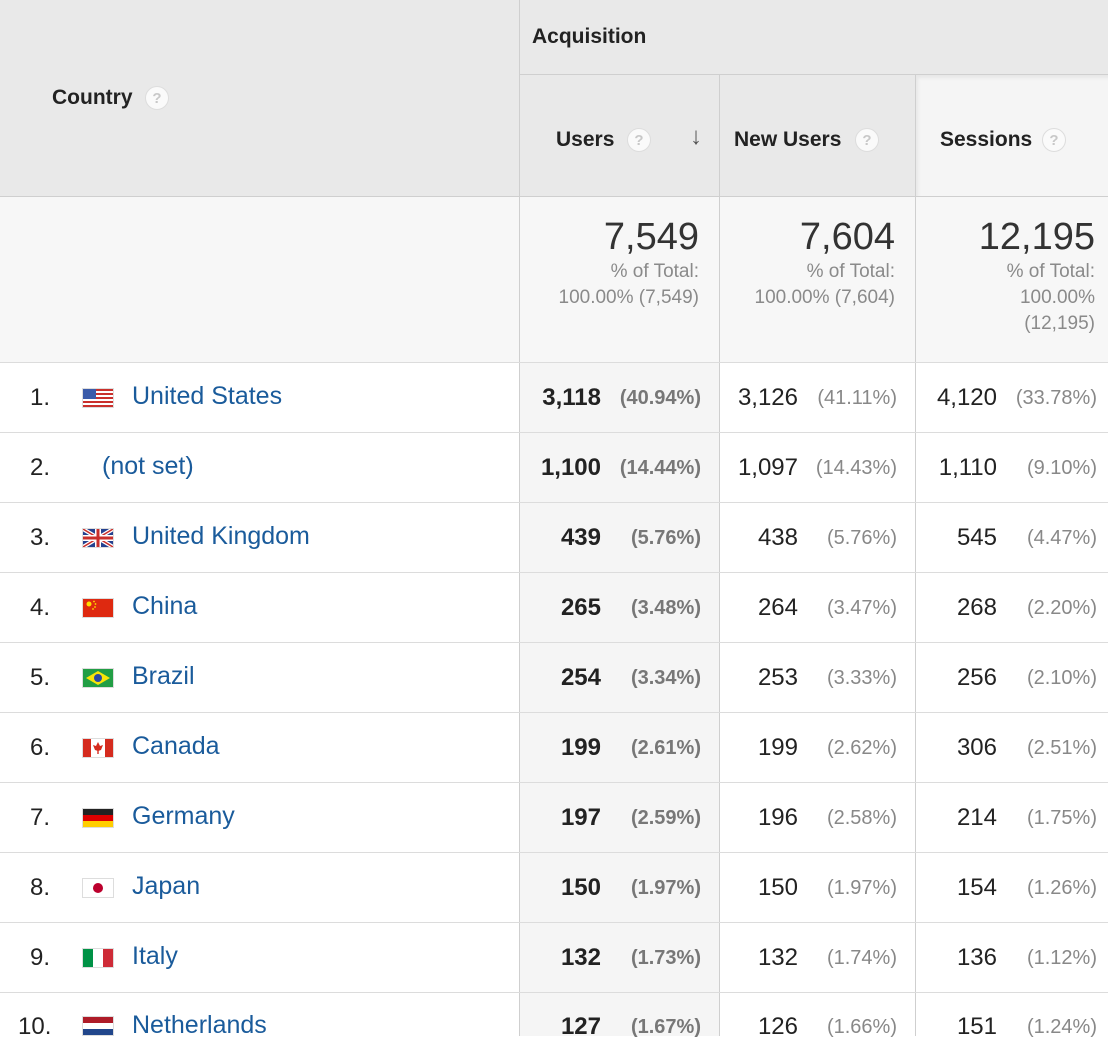 This screenshot has width=1108, height=1041. I want to click on germany-flag-icon, so click(98, 818).